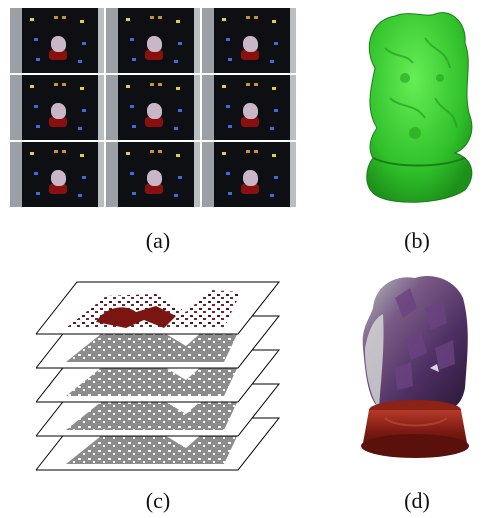  I want to click on caption-a: (a), so click(158, 240).